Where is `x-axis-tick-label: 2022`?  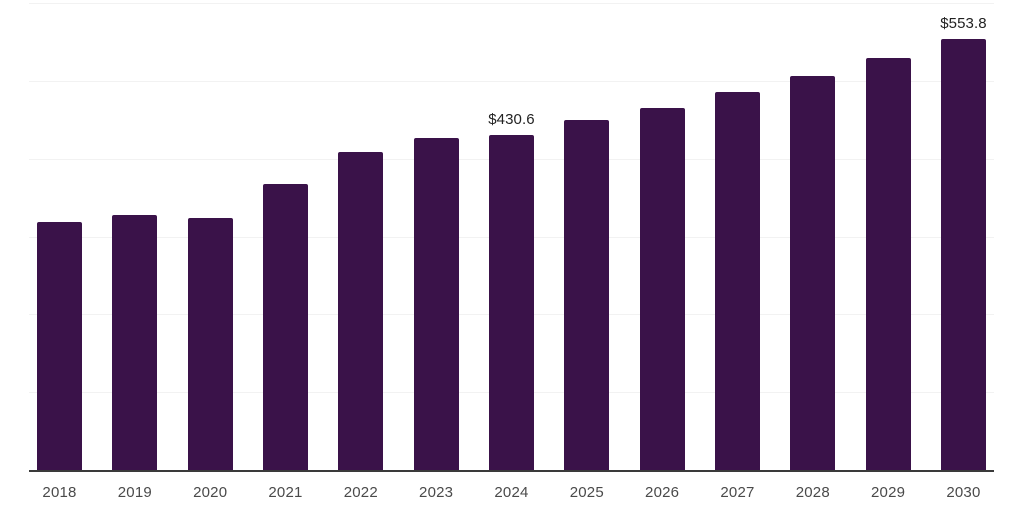
x-axis-tick-label: 2022 is located at coordinates (360, 492).